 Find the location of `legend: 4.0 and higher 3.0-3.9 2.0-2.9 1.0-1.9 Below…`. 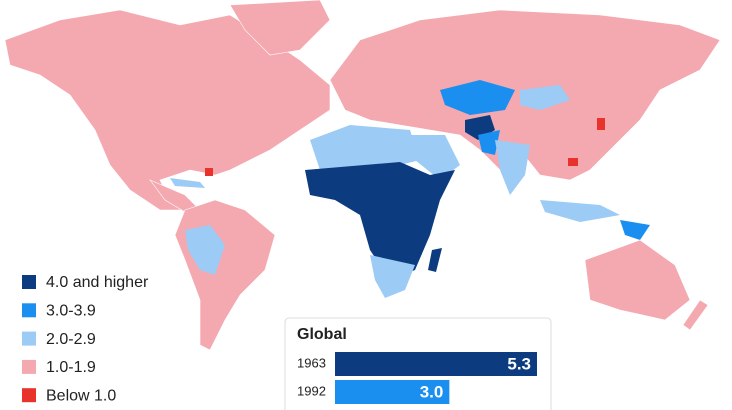

legend: 4.0 and higher 3.0-3.9 2.0-2.9 1.0-1.9 Below… is located at coordinates (85, 339).